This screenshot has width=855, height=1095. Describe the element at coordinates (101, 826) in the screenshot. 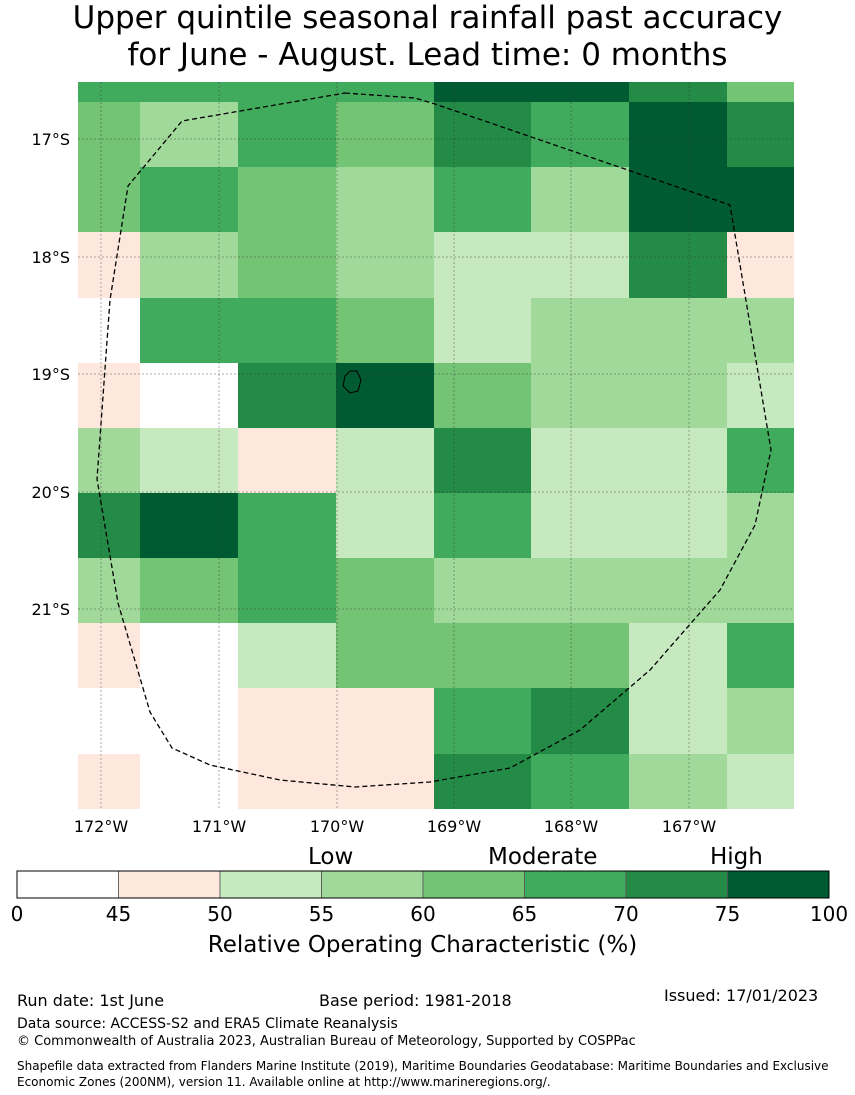

I see `longitude-label: 172°W` at that location.